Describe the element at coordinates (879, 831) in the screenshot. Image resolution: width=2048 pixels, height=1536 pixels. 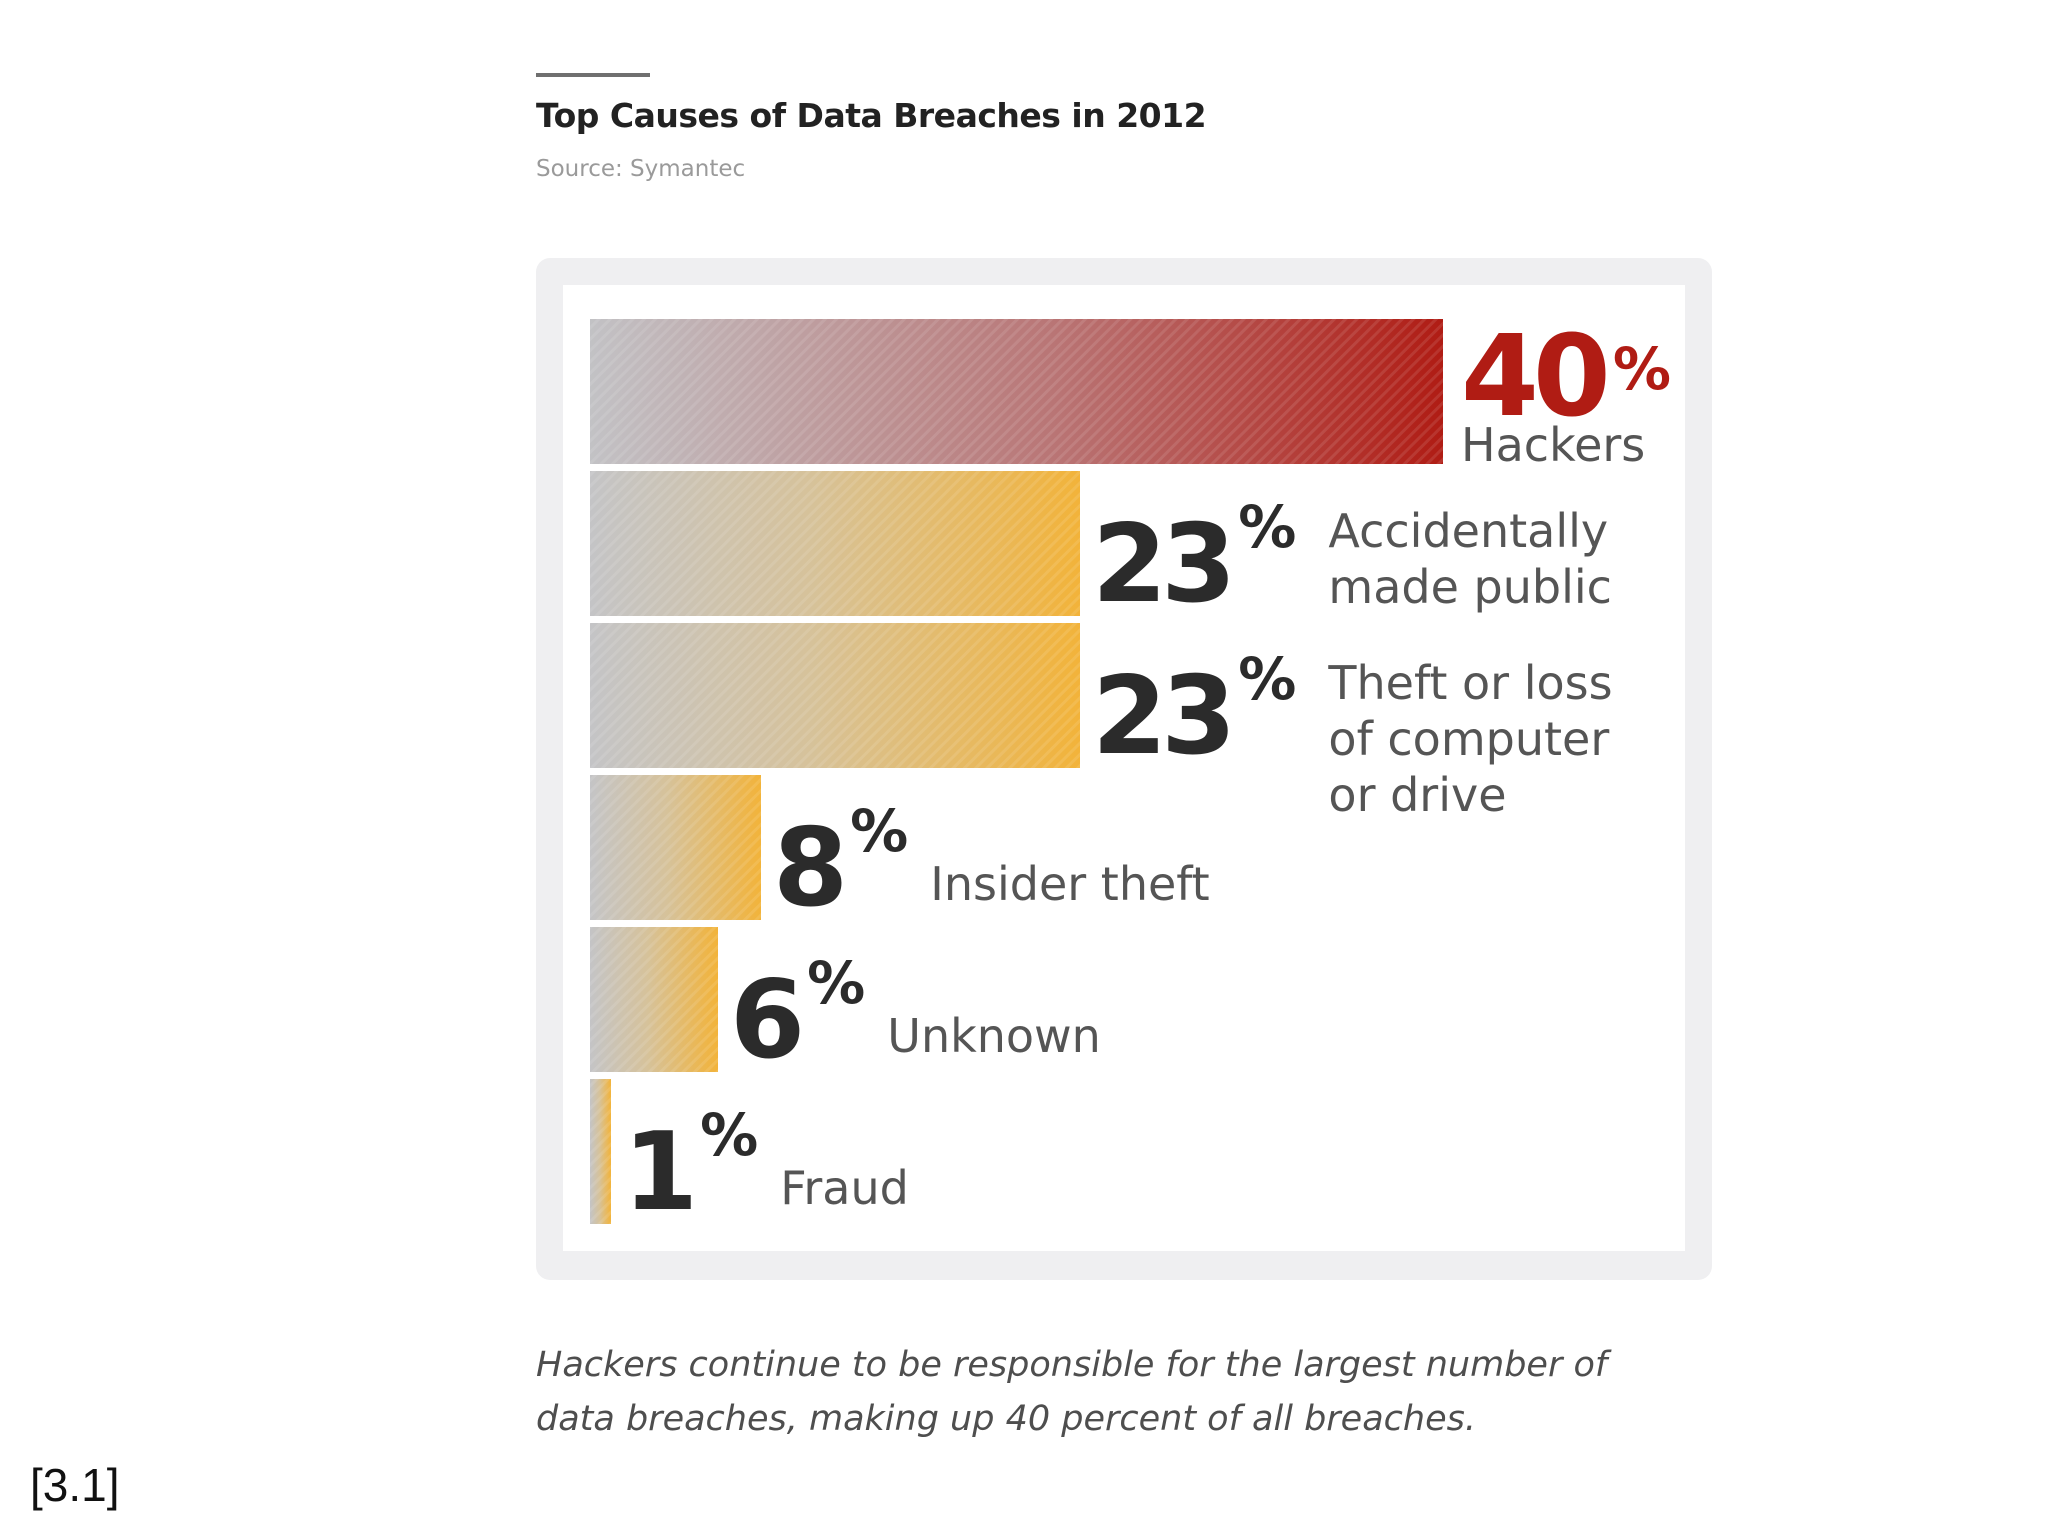
I see `percent-sign-insider-theft: %` at that location.